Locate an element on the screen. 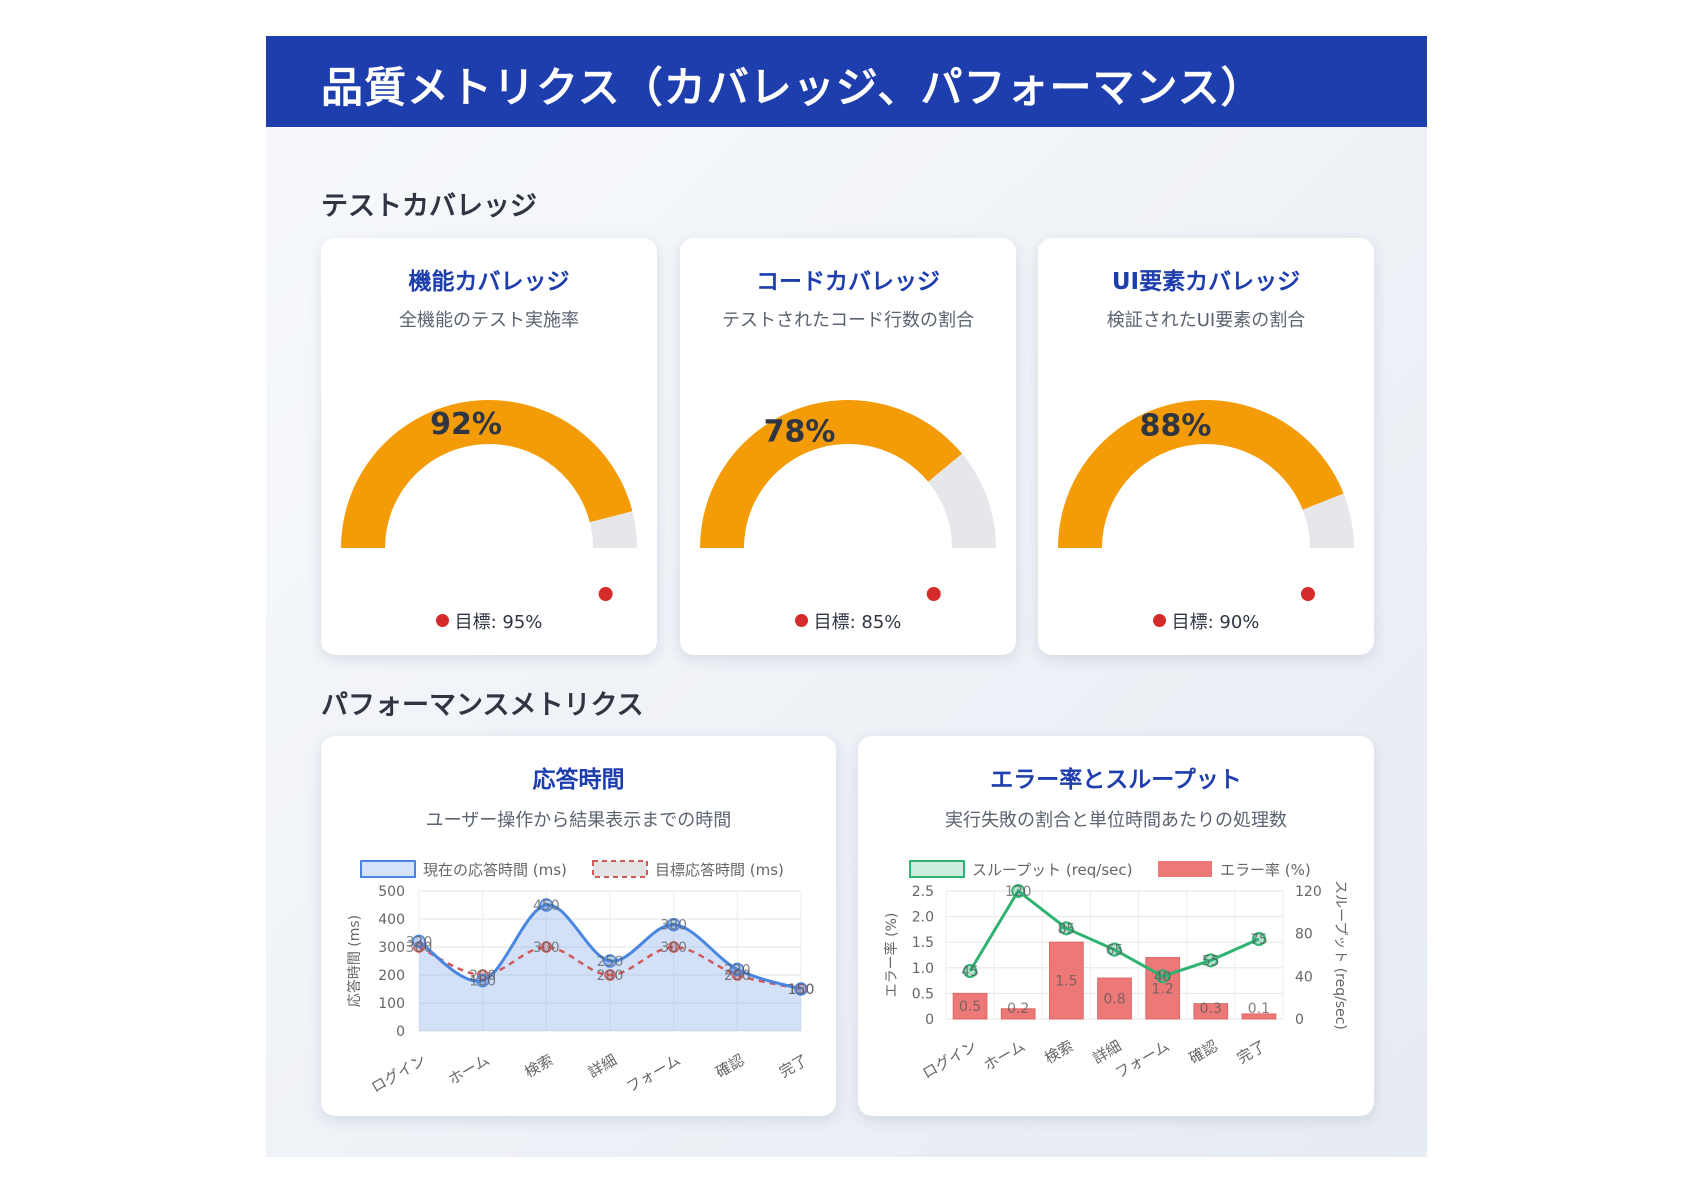 This screenshot has width=1684, height=1190. error-bar-label: 0.3 is located at coordinates (1211, 1009).